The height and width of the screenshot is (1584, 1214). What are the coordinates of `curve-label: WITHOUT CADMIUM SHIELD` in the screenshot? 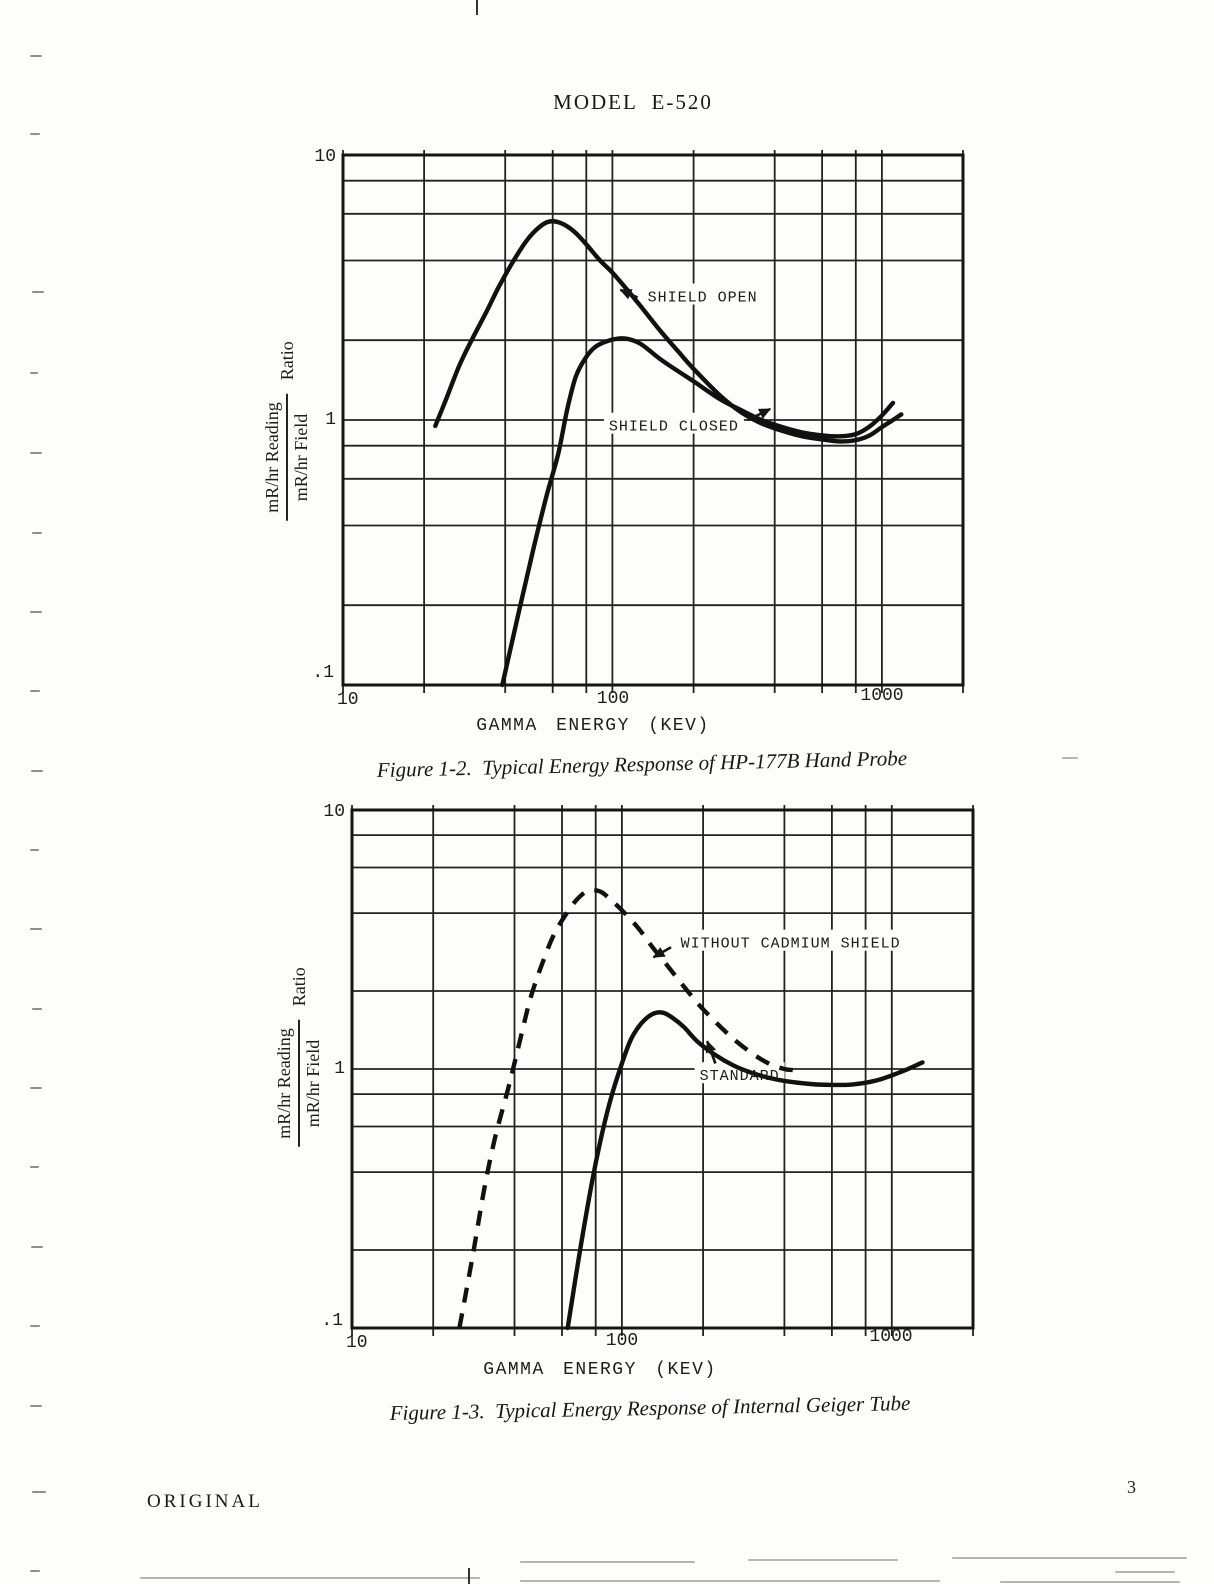 It's located at (791, 944).